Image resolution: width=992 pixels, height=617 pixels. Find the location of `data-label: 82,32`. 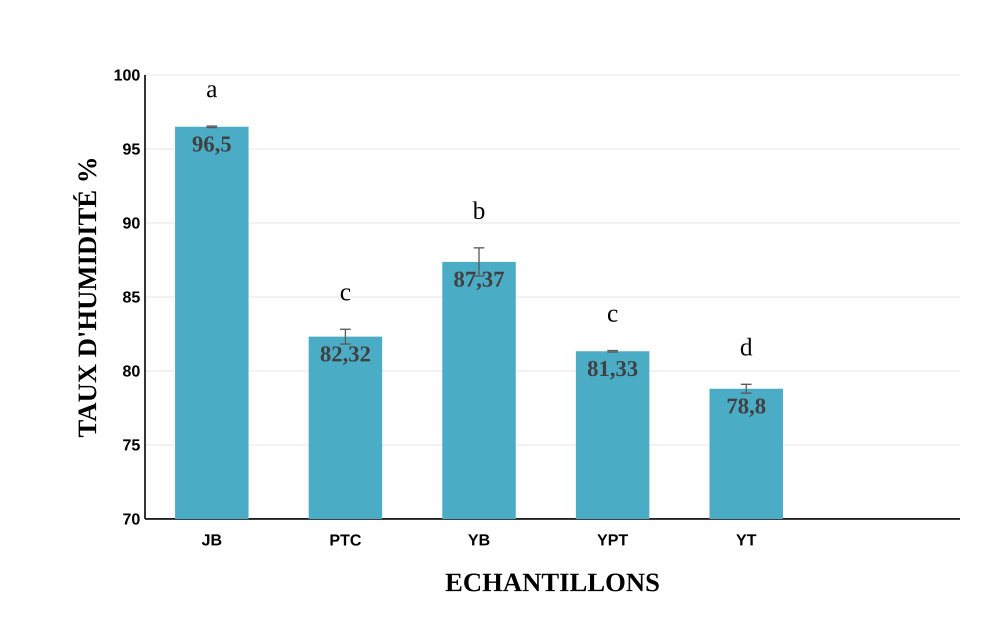

data-label: 82,32 is located at coordinates (345, 355).